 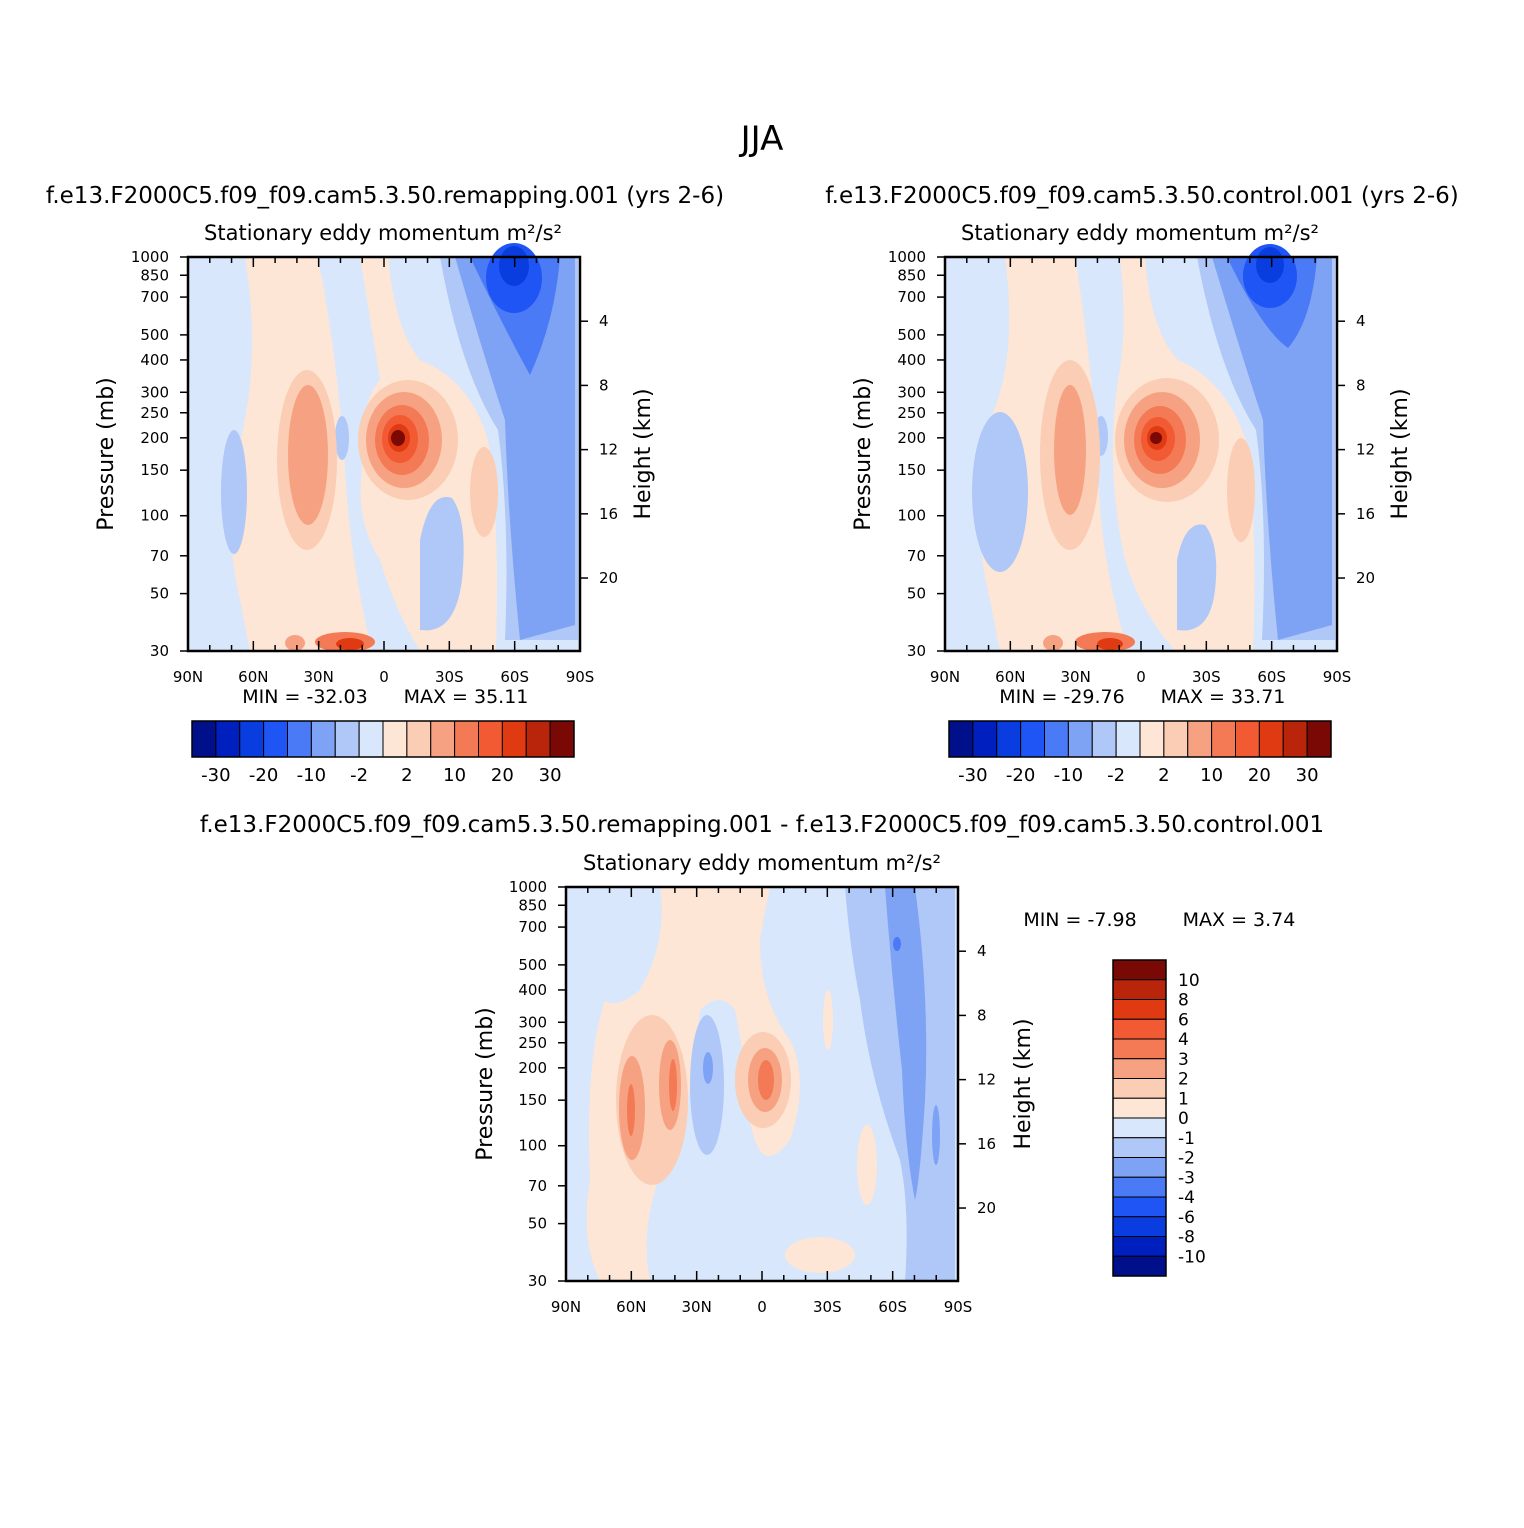 What do you see at coordinates (1239, 920) in the screenshot?
I see `max-label: MAX = 3.74` at bounding box center [1239, 920].